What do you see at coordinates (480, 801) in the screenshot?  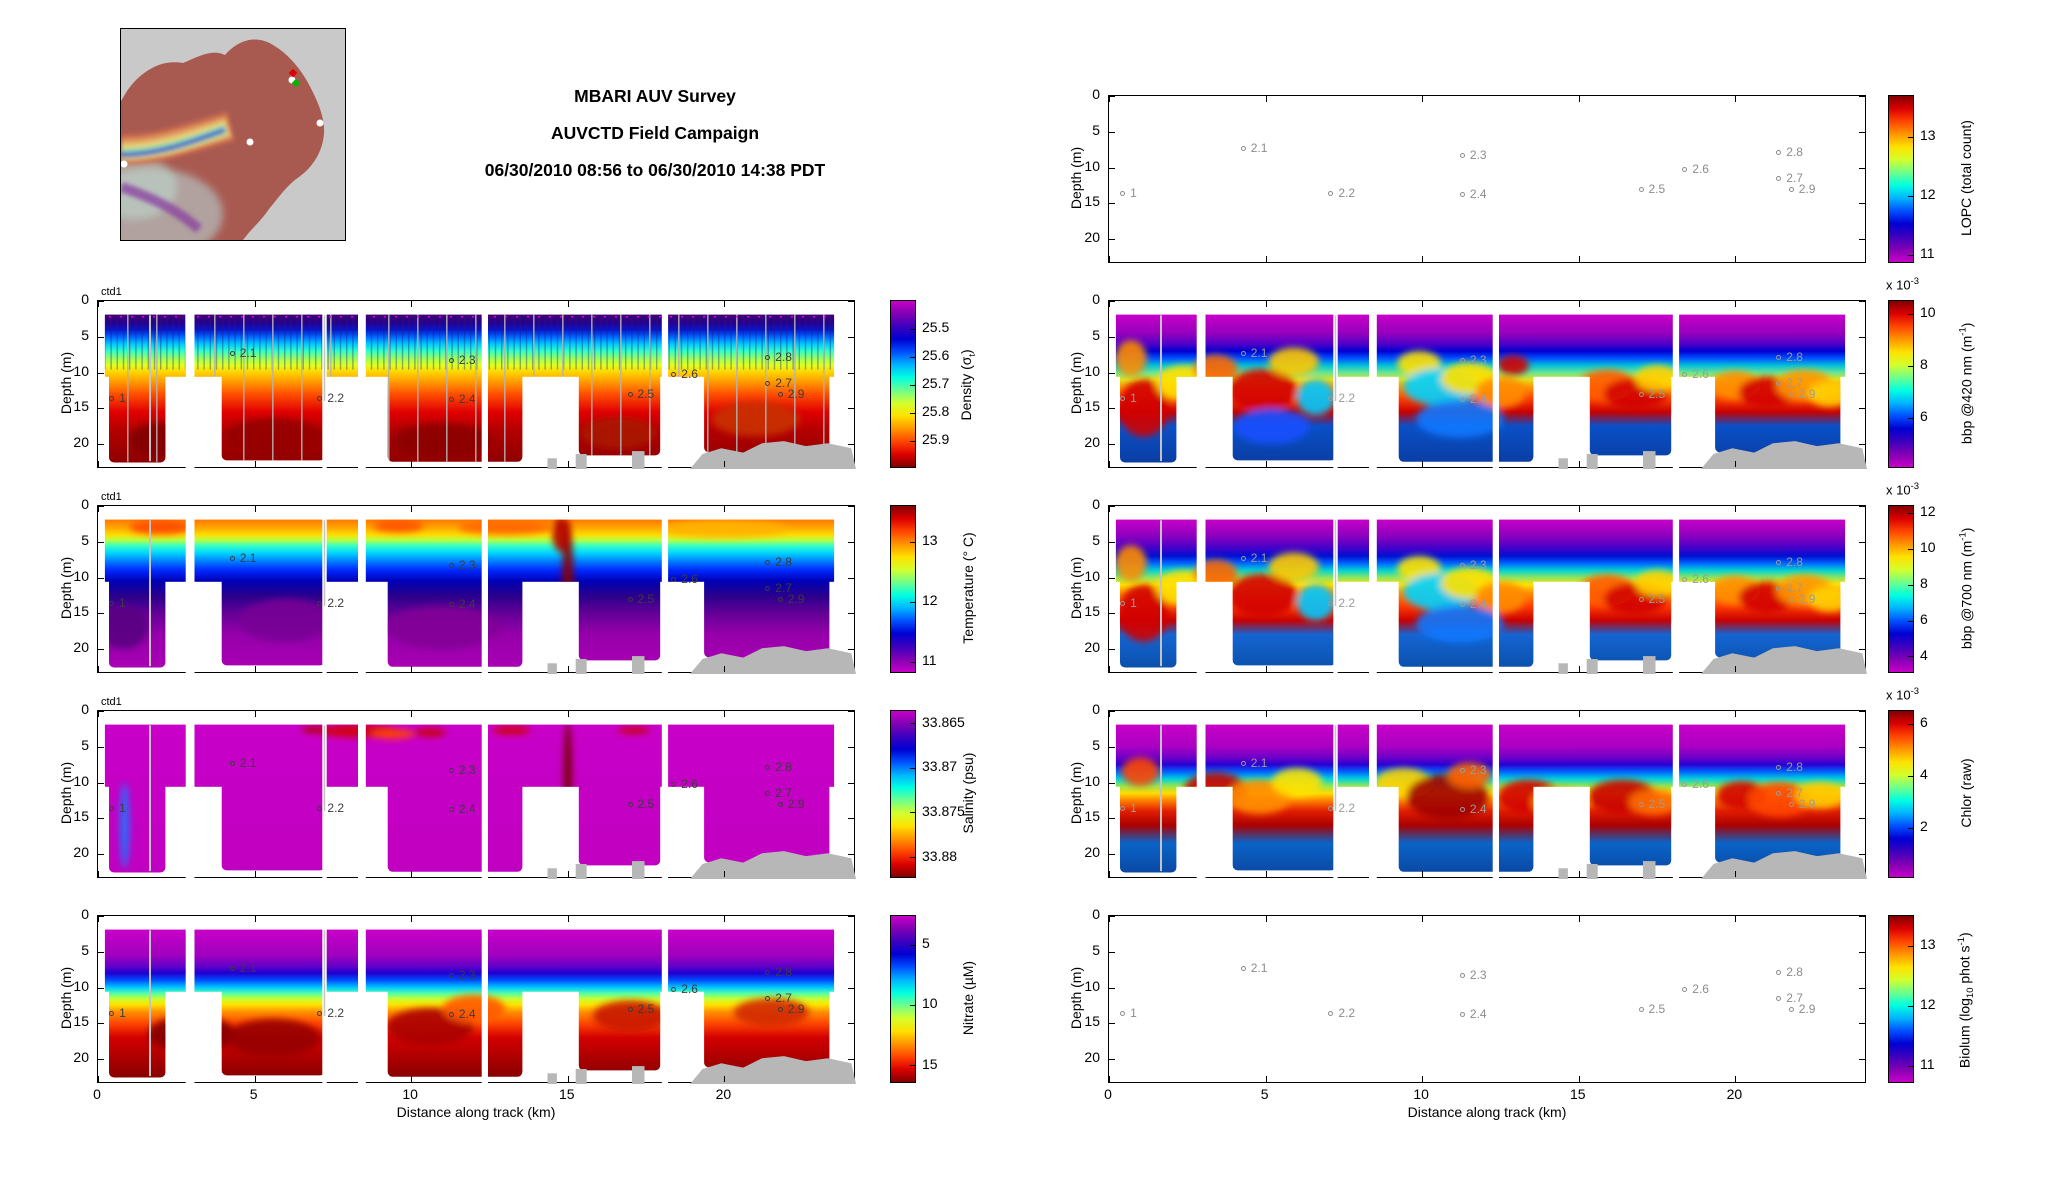 I see `salinity-contour-field` at bounding box center [480, 801].